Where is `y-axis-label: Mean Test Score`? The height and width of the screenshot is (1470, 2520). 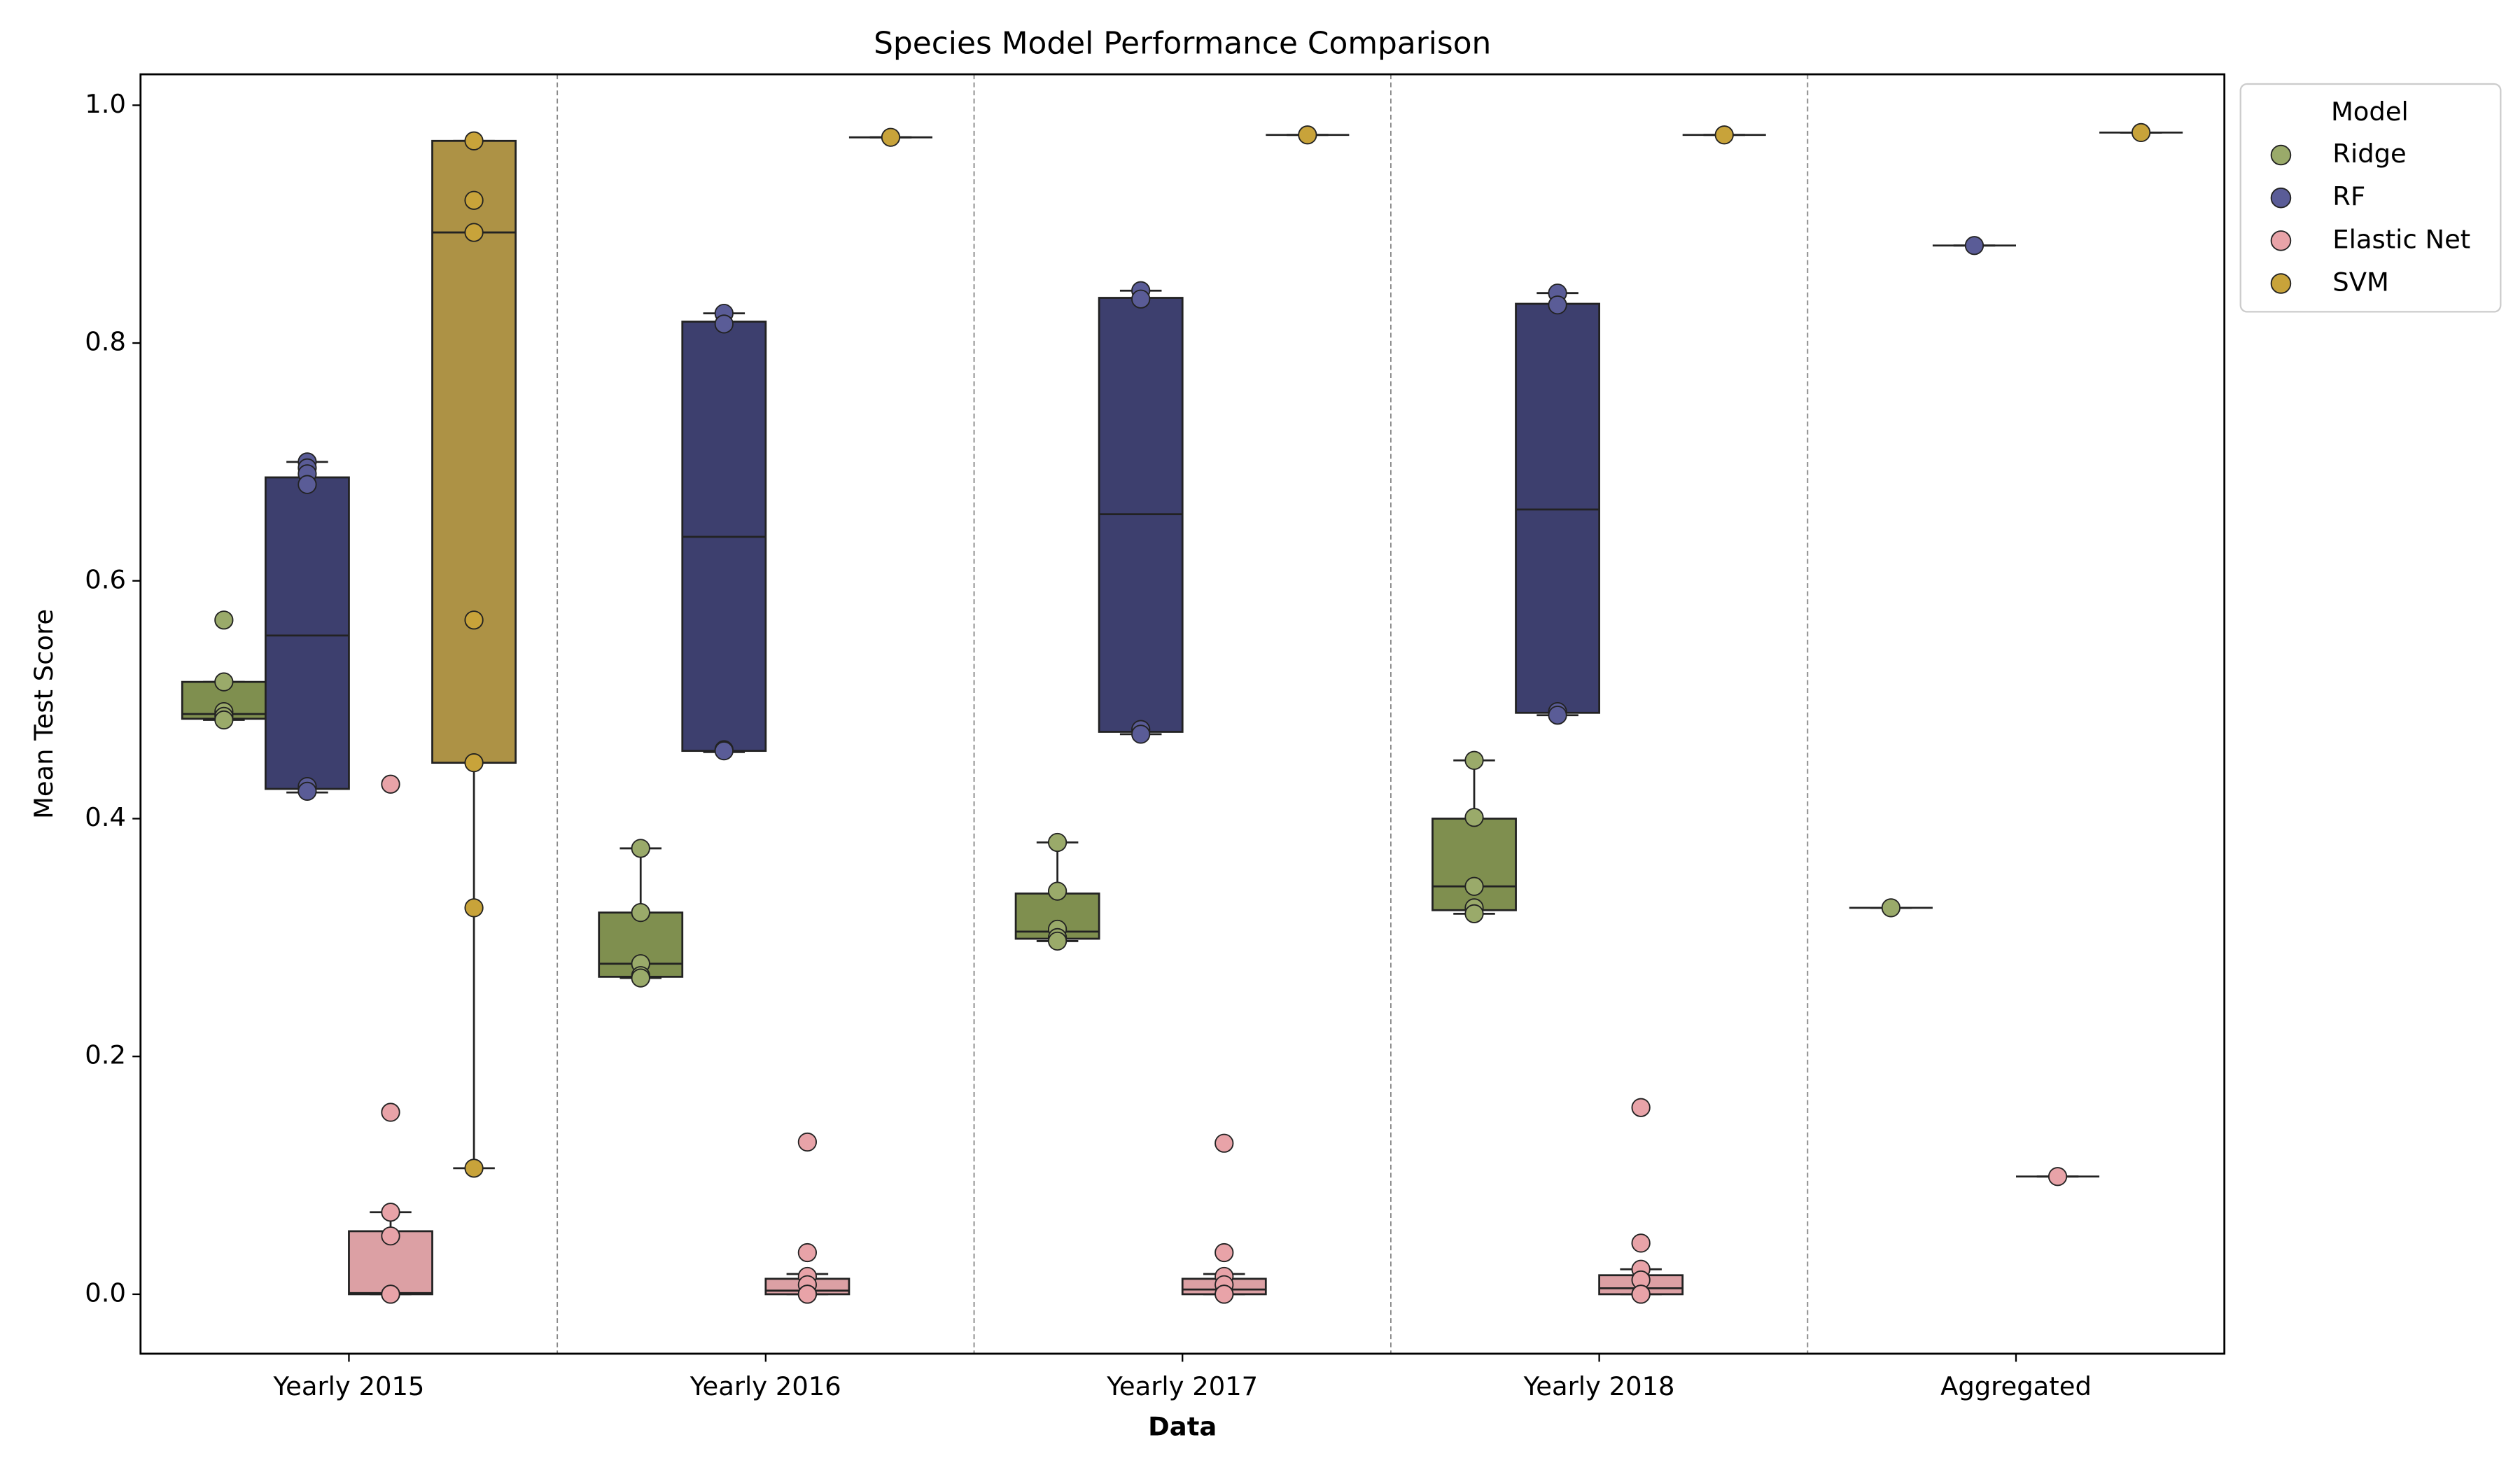
y-axis-label: Mean Test Score is located at coordinates (44, 714).